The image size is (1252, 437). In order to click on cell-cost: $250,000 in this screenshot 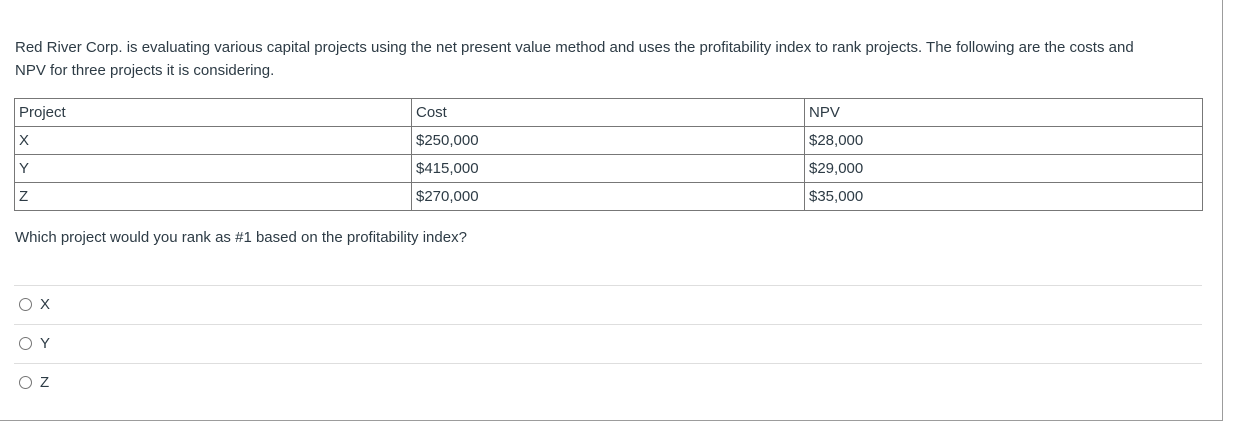, I will do `click(608, 140)`.